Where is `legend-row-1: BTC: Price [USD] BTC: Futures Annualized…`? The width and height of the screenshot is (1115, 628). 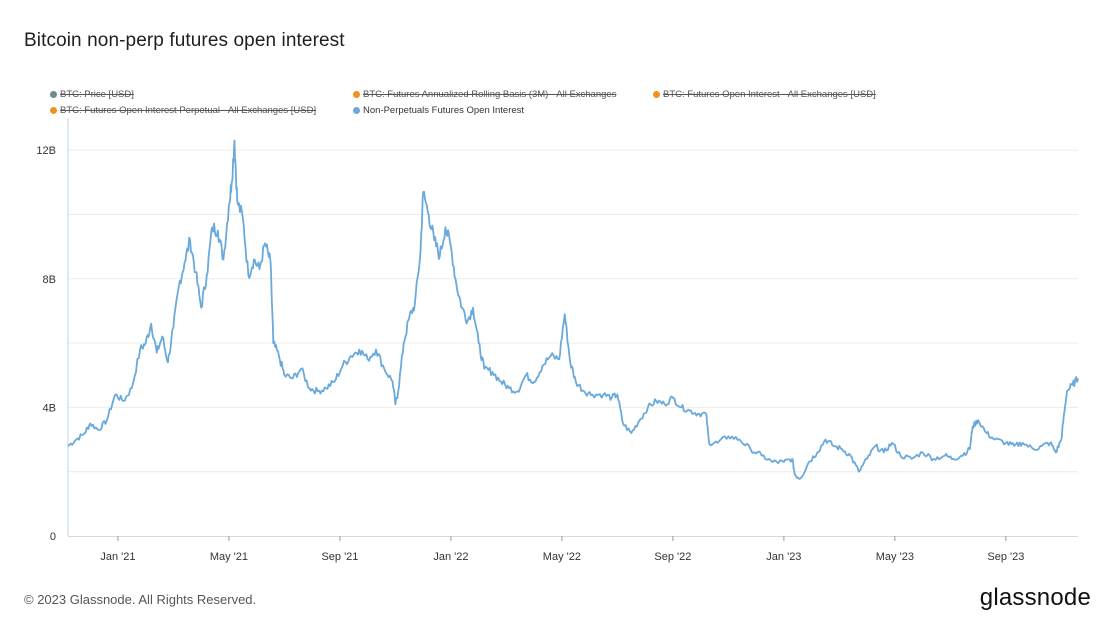 legend-row-1: BTC: Price [USD] BTC: Futures Annualized… is located at coordinates (570, 94).